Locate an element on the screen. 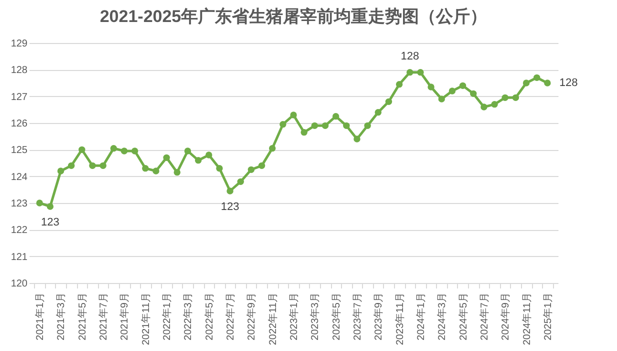 The width and height of the screenshot is (617, 351). x-tick-label: 2024年9月 is located at coordinates (506, 316).